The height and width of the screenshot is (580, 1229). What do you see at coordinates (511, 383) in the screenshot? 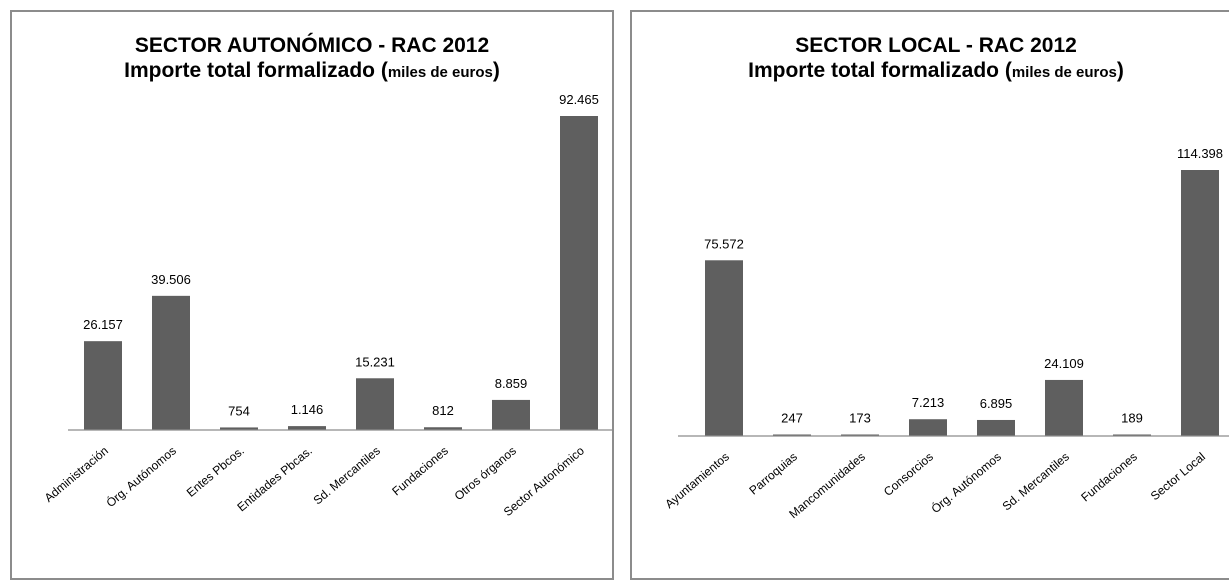
I see `data-label: 8.859` at bounding box center [511, 383].